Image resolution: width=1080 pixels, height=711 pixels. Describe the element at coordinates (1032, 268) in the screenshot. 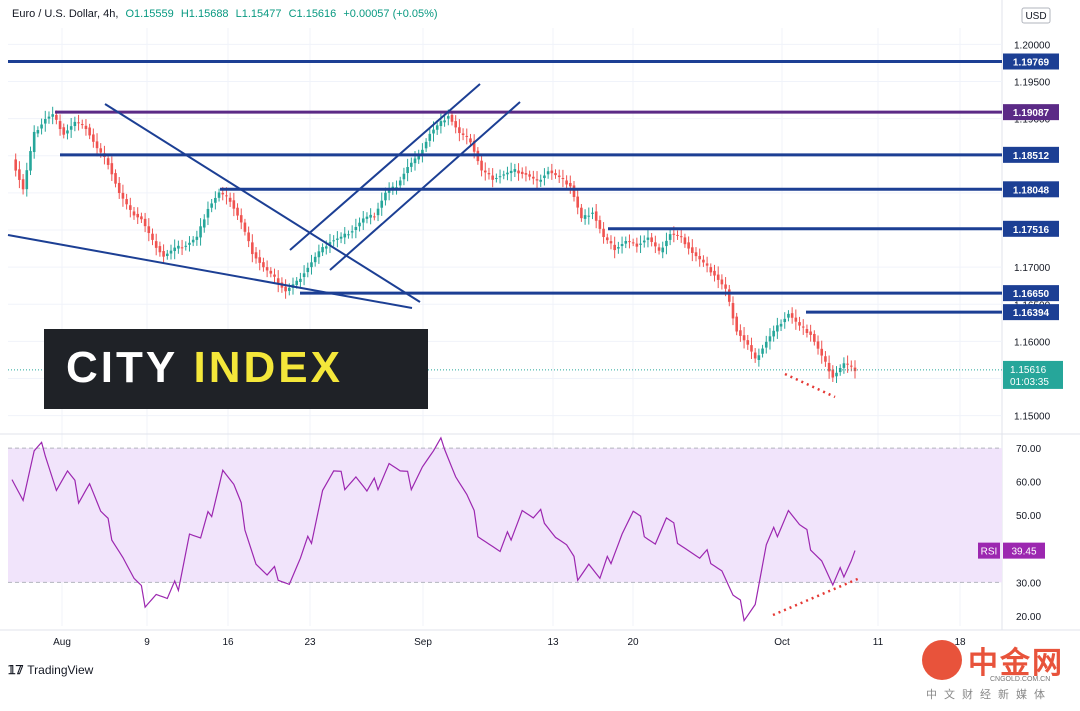

I see `price-tick-label: 1.17000` at that location.